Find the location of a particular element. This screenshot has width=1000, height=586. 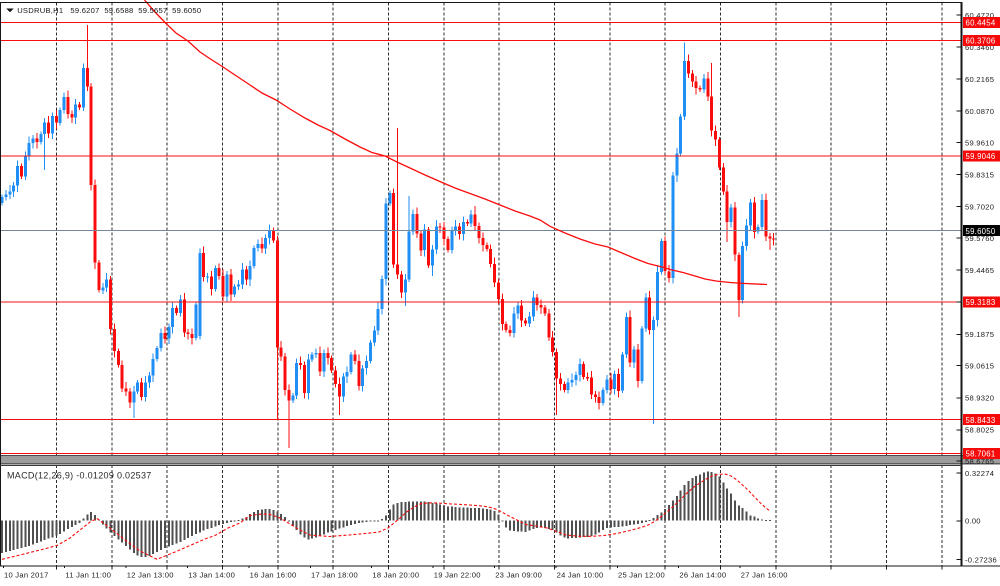

svg-text: 59.5760 is located at coordinates (979, 238).